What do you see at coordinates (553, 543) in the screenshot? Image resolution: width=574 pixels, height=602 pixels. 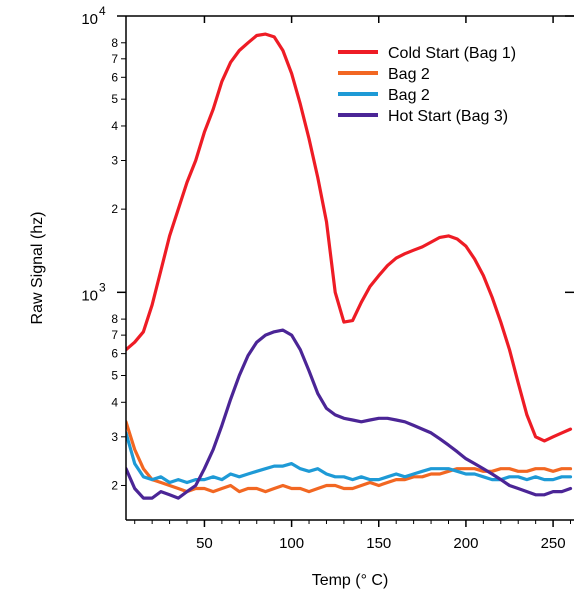 I see `x-tick-label: 250` at bounding box center [553, 543].